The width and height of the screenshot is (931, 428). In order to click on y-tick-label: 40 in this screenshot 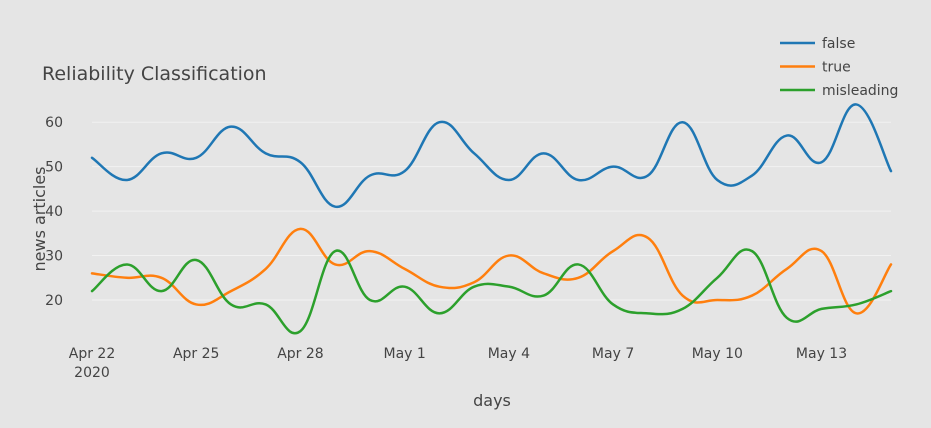, I will do `click(54, 212)`.